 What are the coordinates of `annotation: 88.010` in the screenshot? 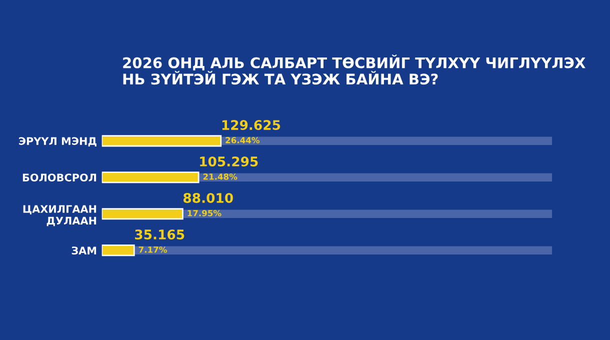 It's located at (208, 198).